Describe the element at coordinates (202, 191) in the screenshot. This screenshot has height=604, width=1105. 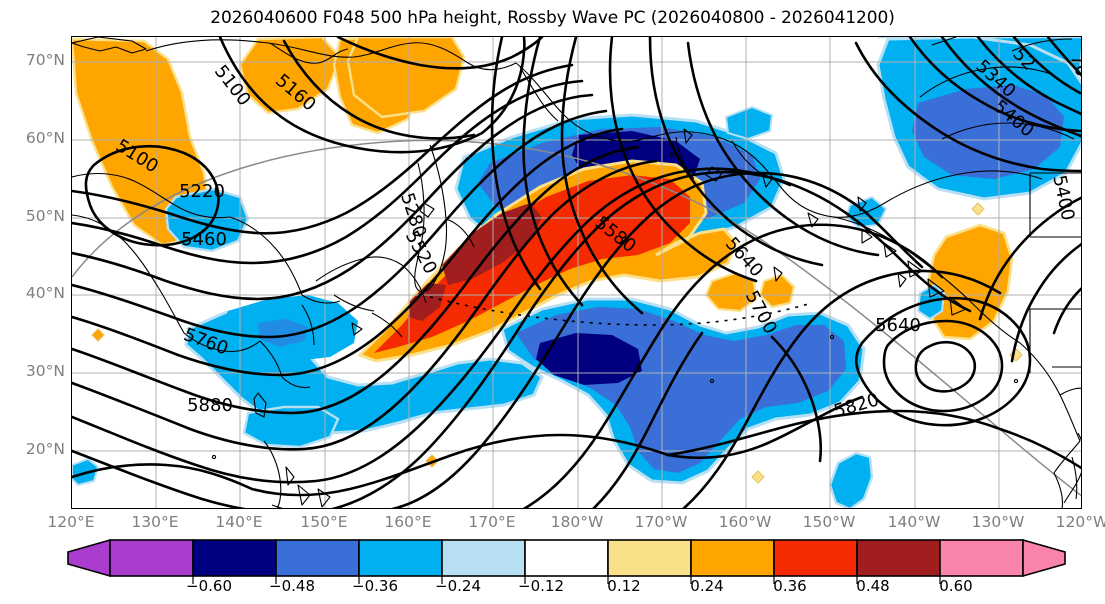
I see `svg-text: 5220` at that location.